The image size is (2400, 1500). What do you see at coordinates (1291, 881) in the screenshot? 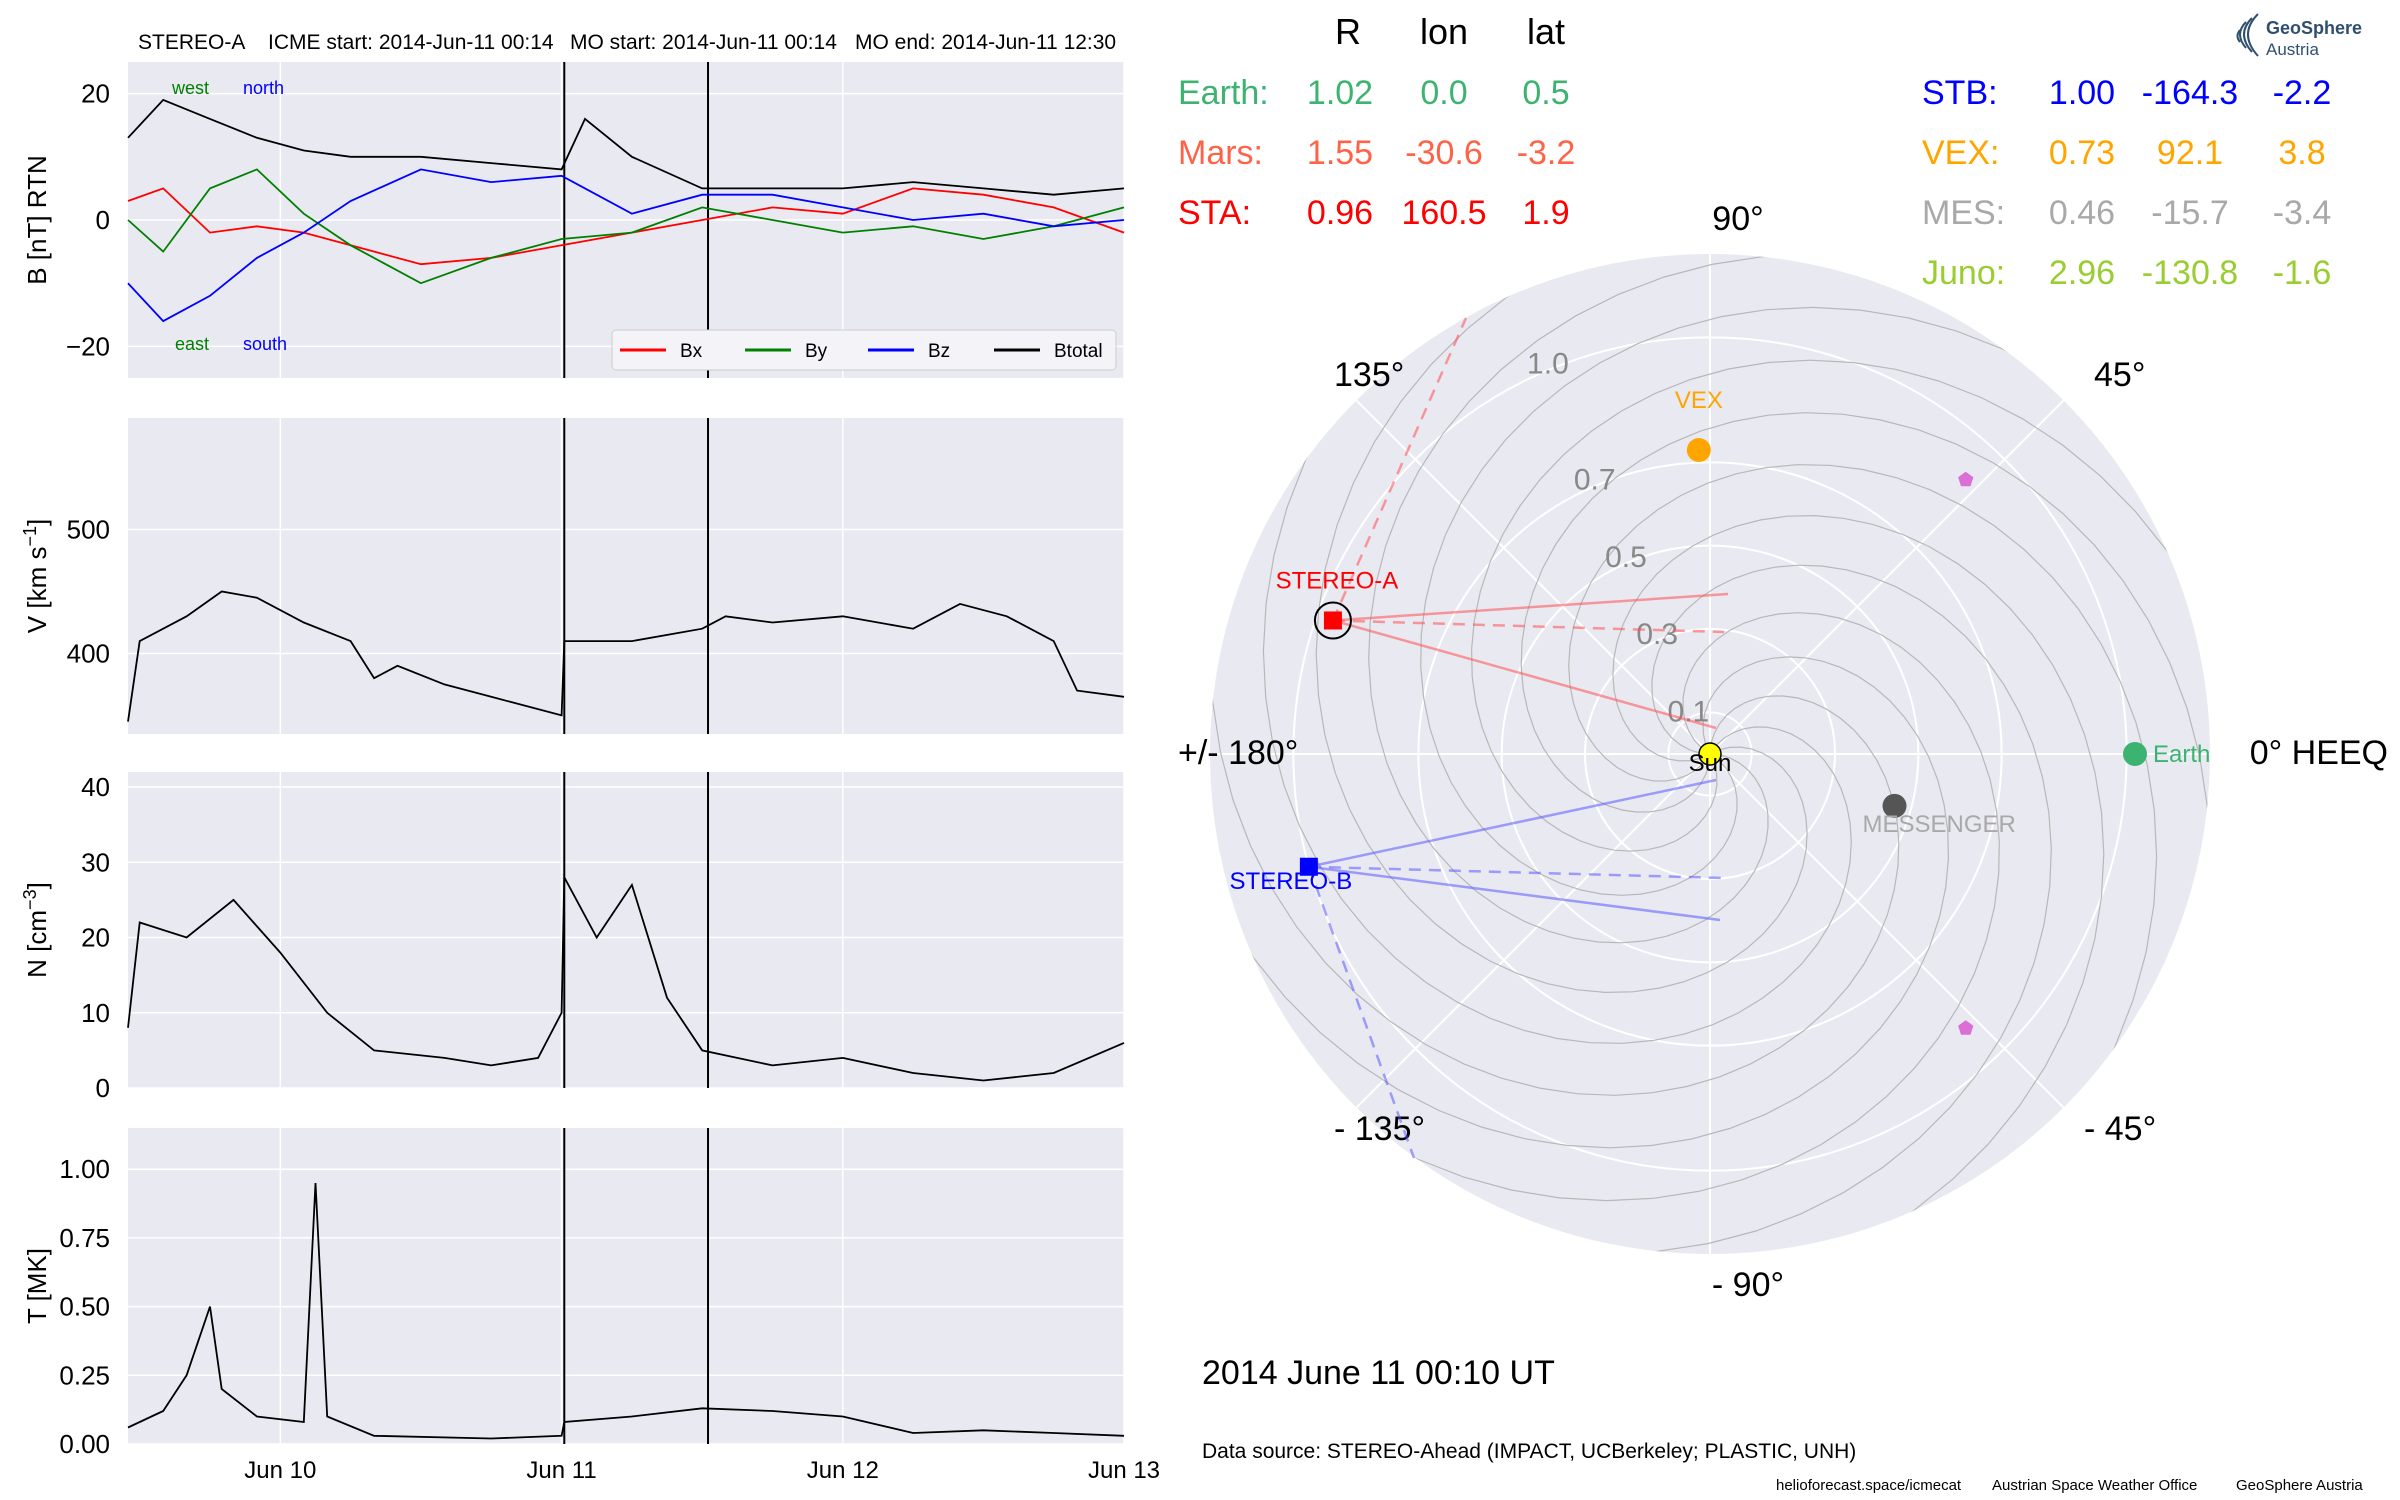
I see `stereo-b-label: STEREO-B` at bounding box center [1291, 881].